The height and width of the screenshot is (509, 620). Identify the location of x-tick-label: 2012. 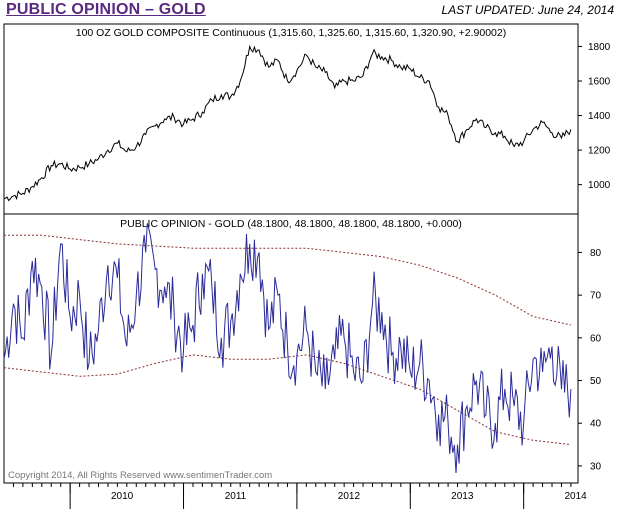
(349, 496).